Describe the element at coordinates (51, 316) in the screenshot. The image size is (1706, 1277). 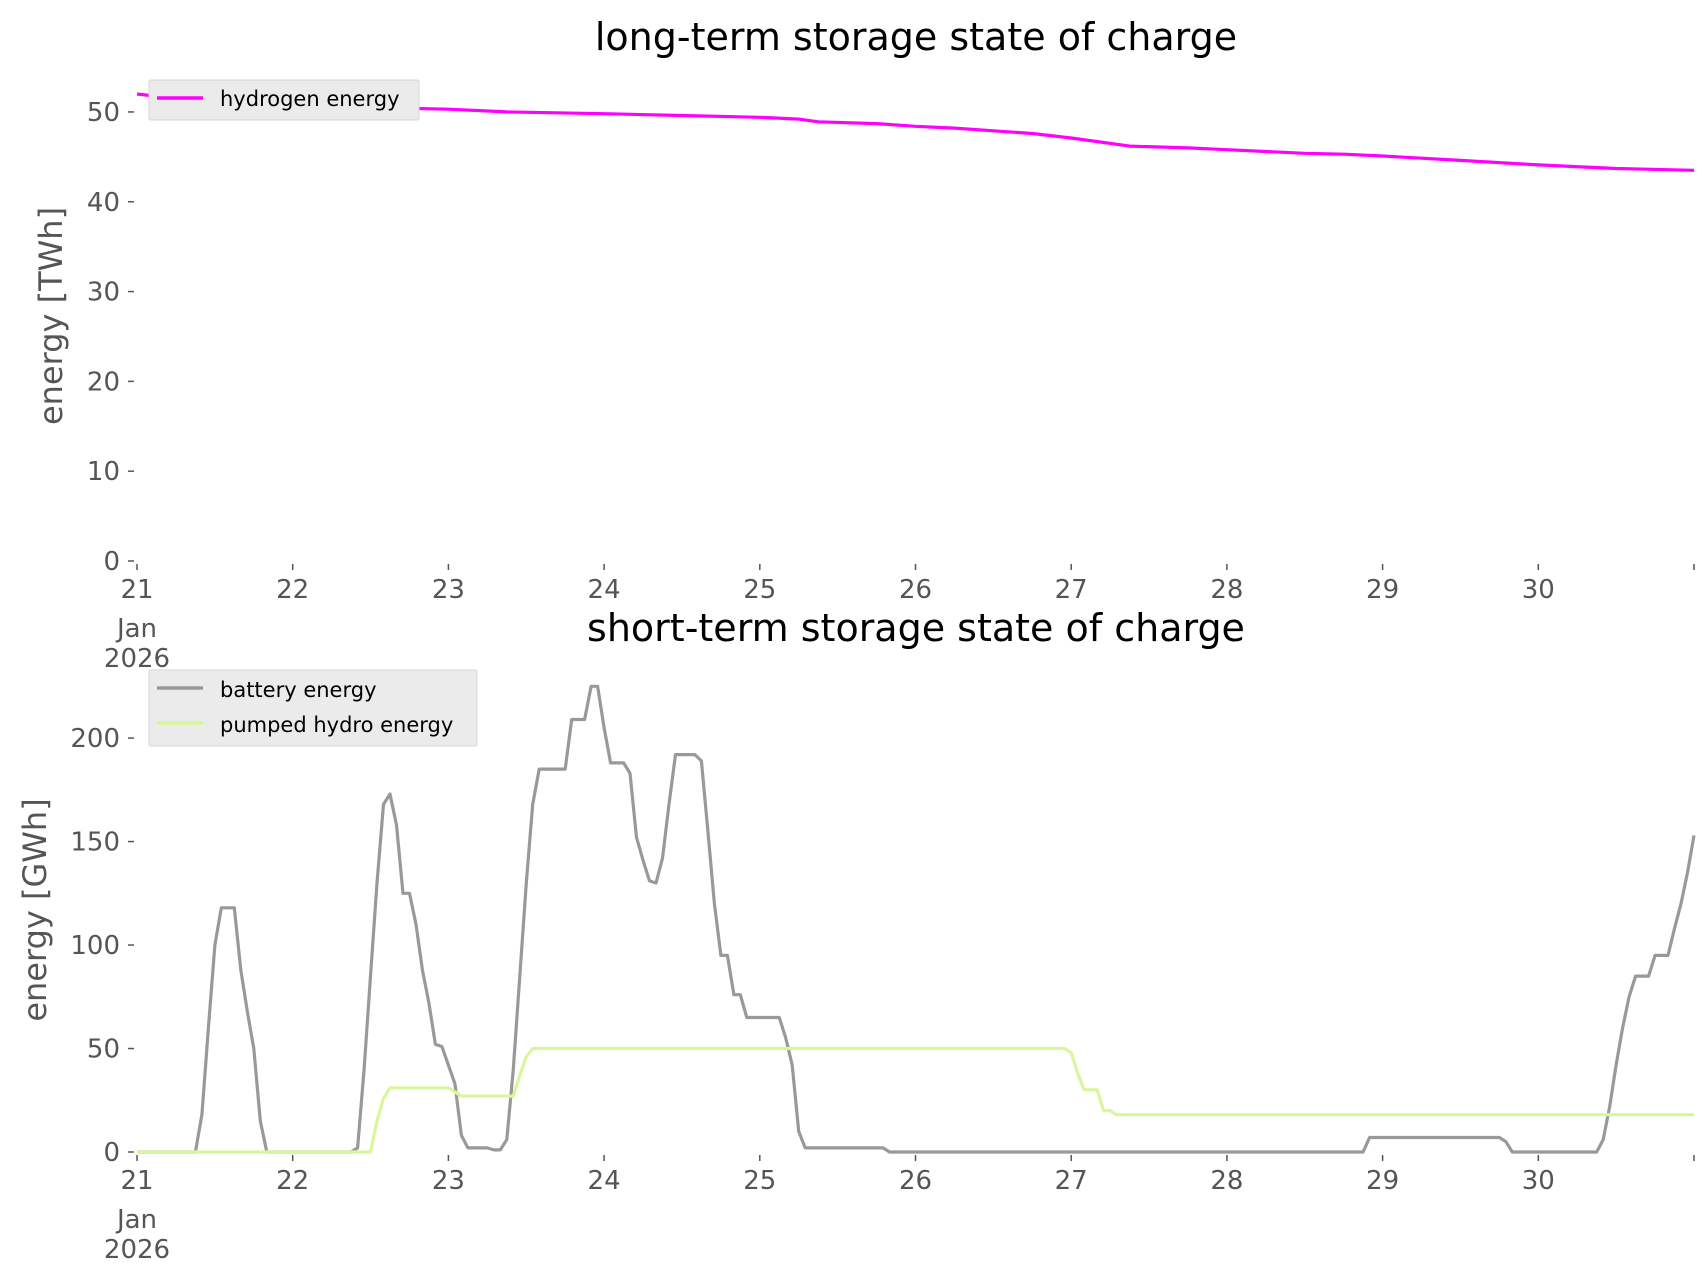
I see `y-axis-label: energy [TWh]` at that location.